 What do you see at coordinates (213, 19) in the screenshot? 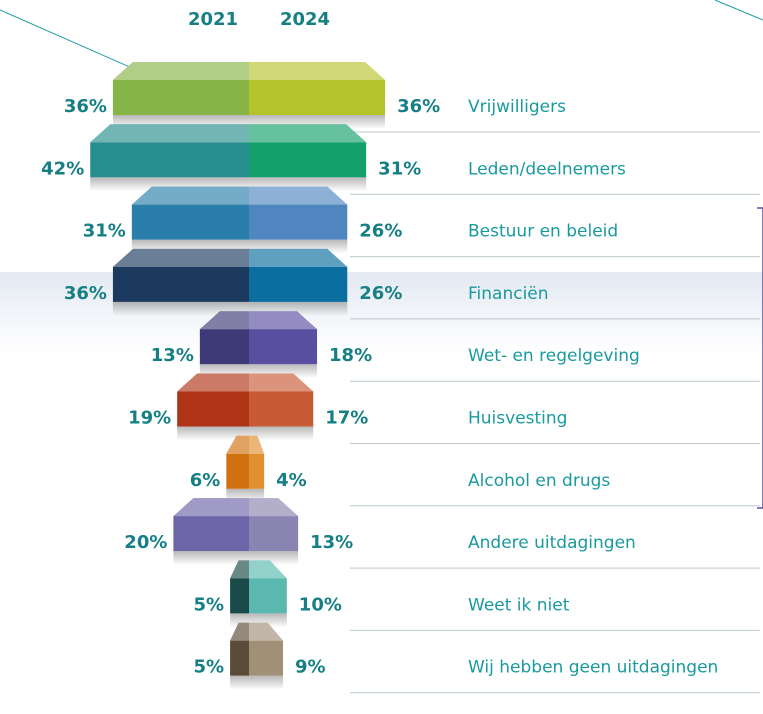
I see `legend-label: 2021` at bounding box center [213, 19].